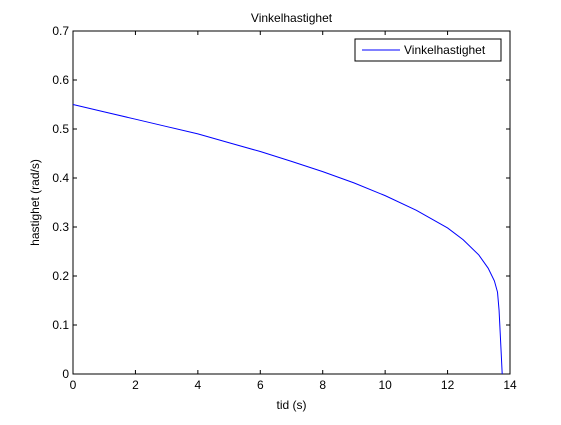  What do you see at coordinates (385, 385) in the screenshot?
I see `x-tick-label: 10` at bounding box center [385, 385].